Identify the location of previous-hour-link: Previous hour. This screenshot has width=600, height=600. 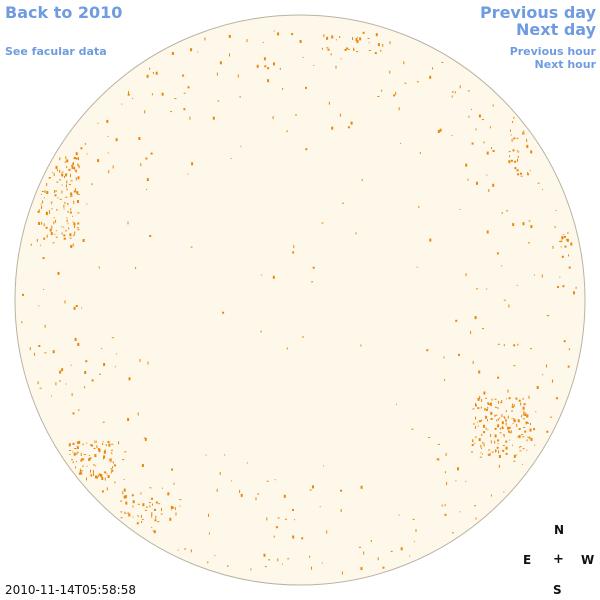
(552, 51).